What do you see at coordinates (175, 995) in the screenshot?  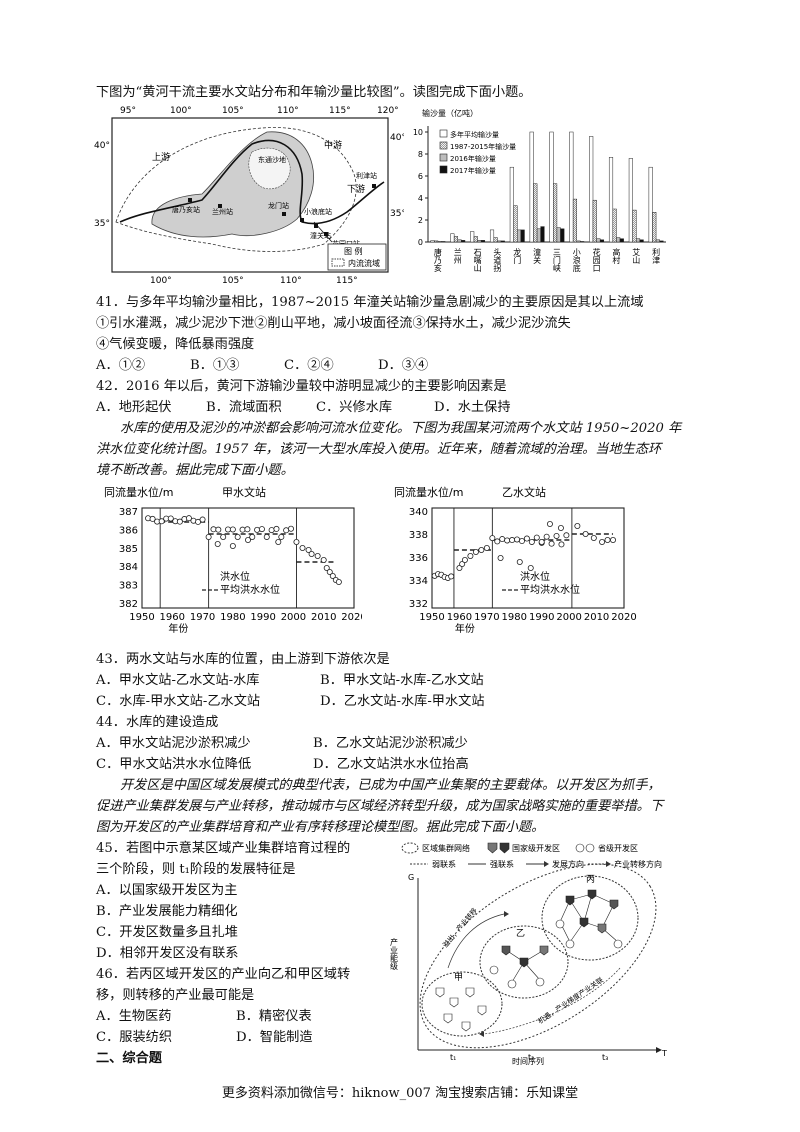 I see `q46-stem-2: 移，则转移的产业最可能是` at bounding box center [175, 995].